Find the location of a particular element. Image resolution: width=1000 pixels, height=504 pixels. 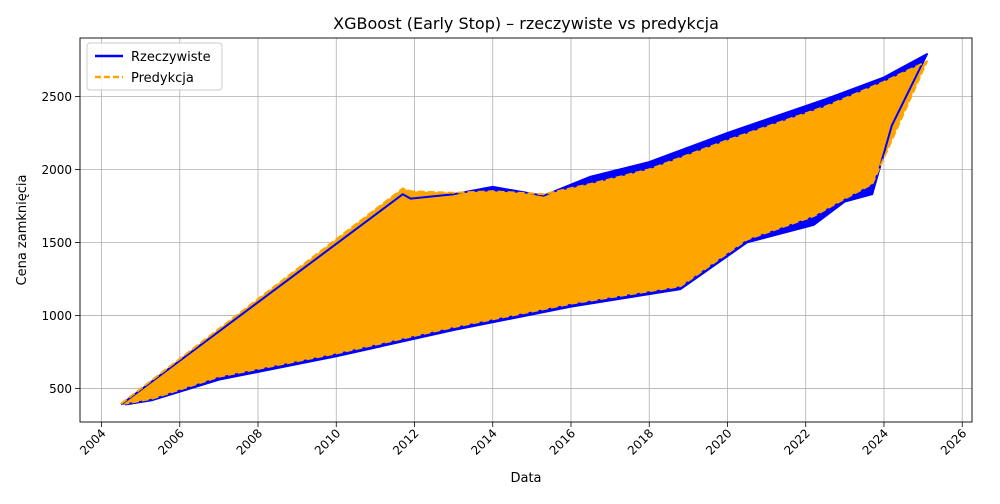

legend-label-predykcja: Predykcja is located at coordinates (162, 78).